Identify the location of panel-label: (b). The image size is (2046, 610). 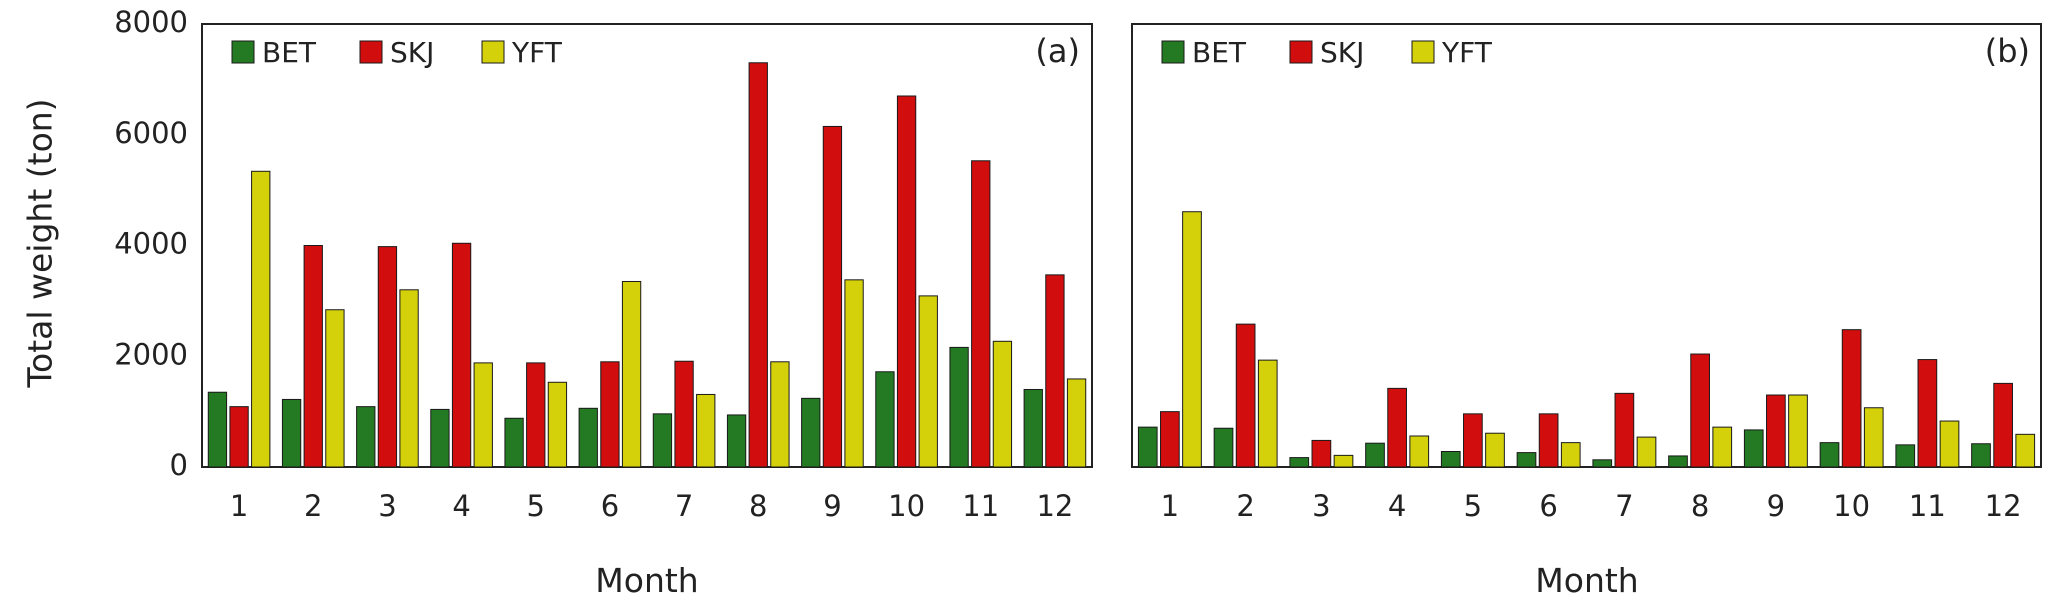
(2007, 51).